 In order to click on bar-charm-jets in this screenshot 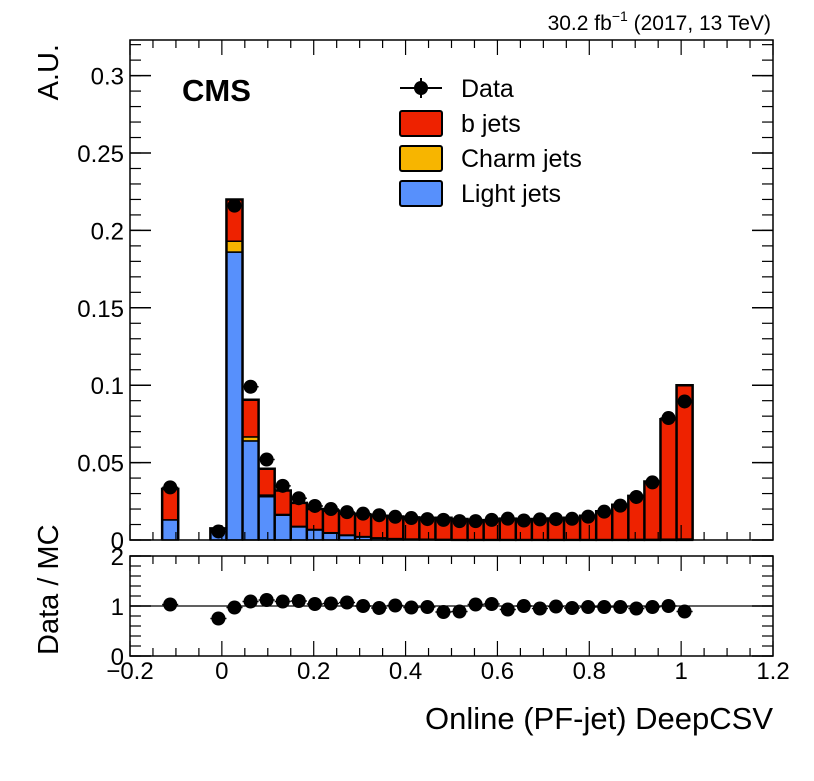, I will do `click(234, 246)`.